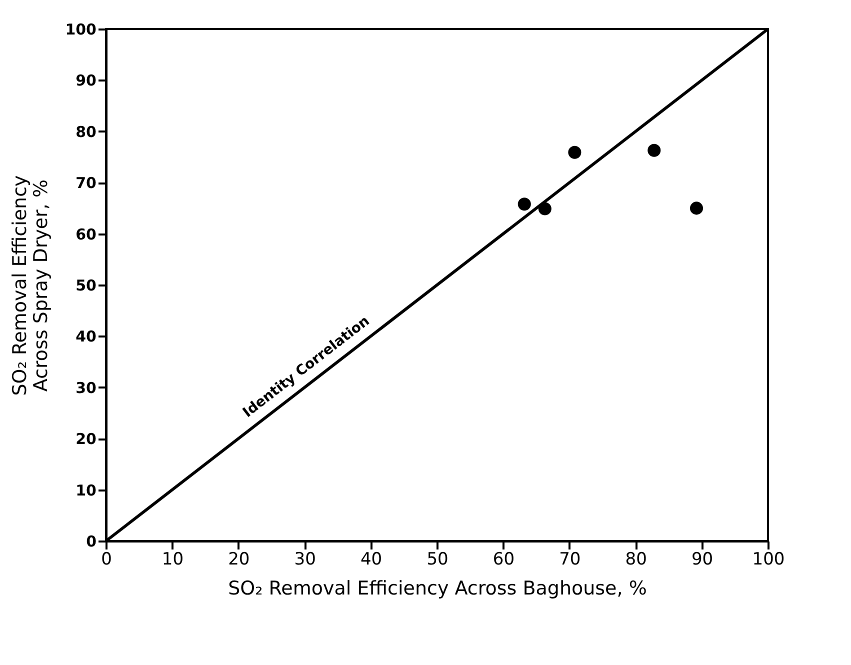 This screenshot has height=665, width=851. What do you see at coordinates (86, 234) in the screenshot?
I see `y-tick-label: 60` at bounding box center [86, 234].